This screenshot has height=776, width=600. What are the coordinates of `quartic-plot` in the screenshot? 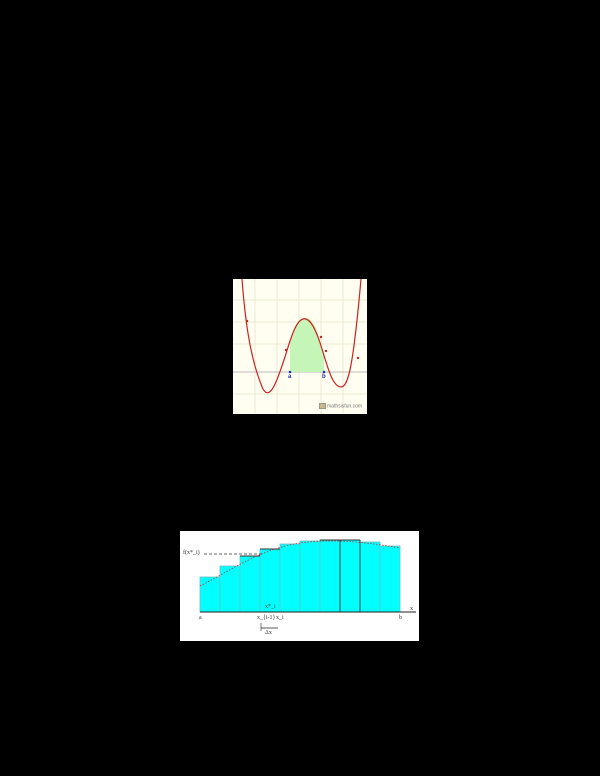 It's located at (300, 346).